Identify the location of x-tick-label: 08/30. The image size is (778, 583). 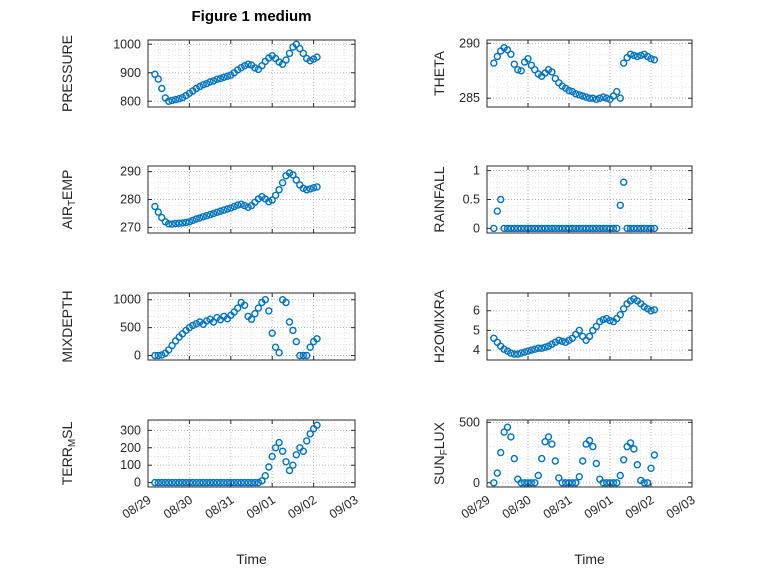
(517, 507).